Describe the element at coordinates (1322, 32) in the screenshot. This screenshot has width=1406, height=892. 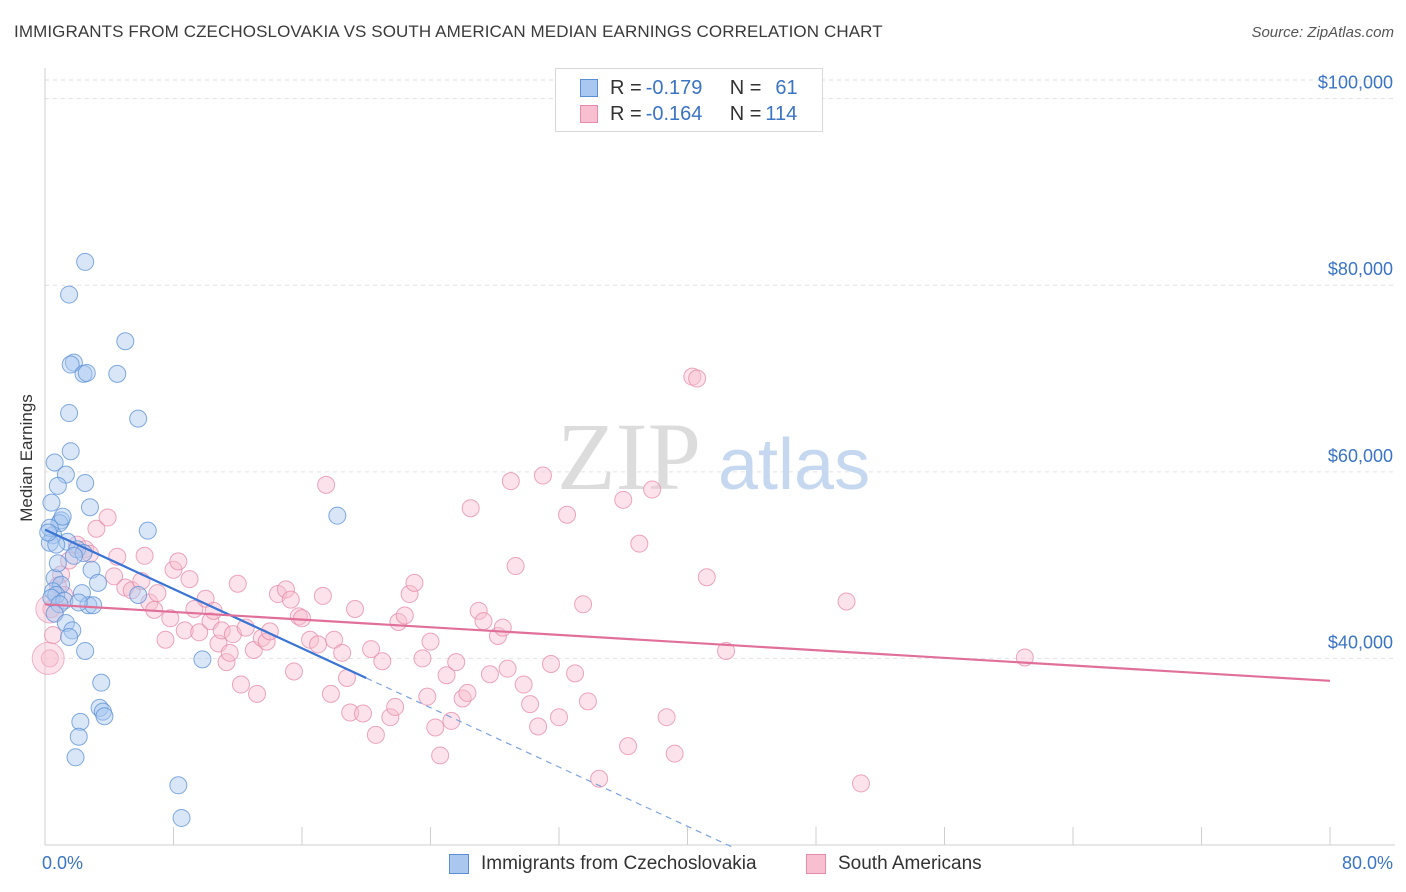
I see `source-label: Source: ZipAtlas.com` at that location.